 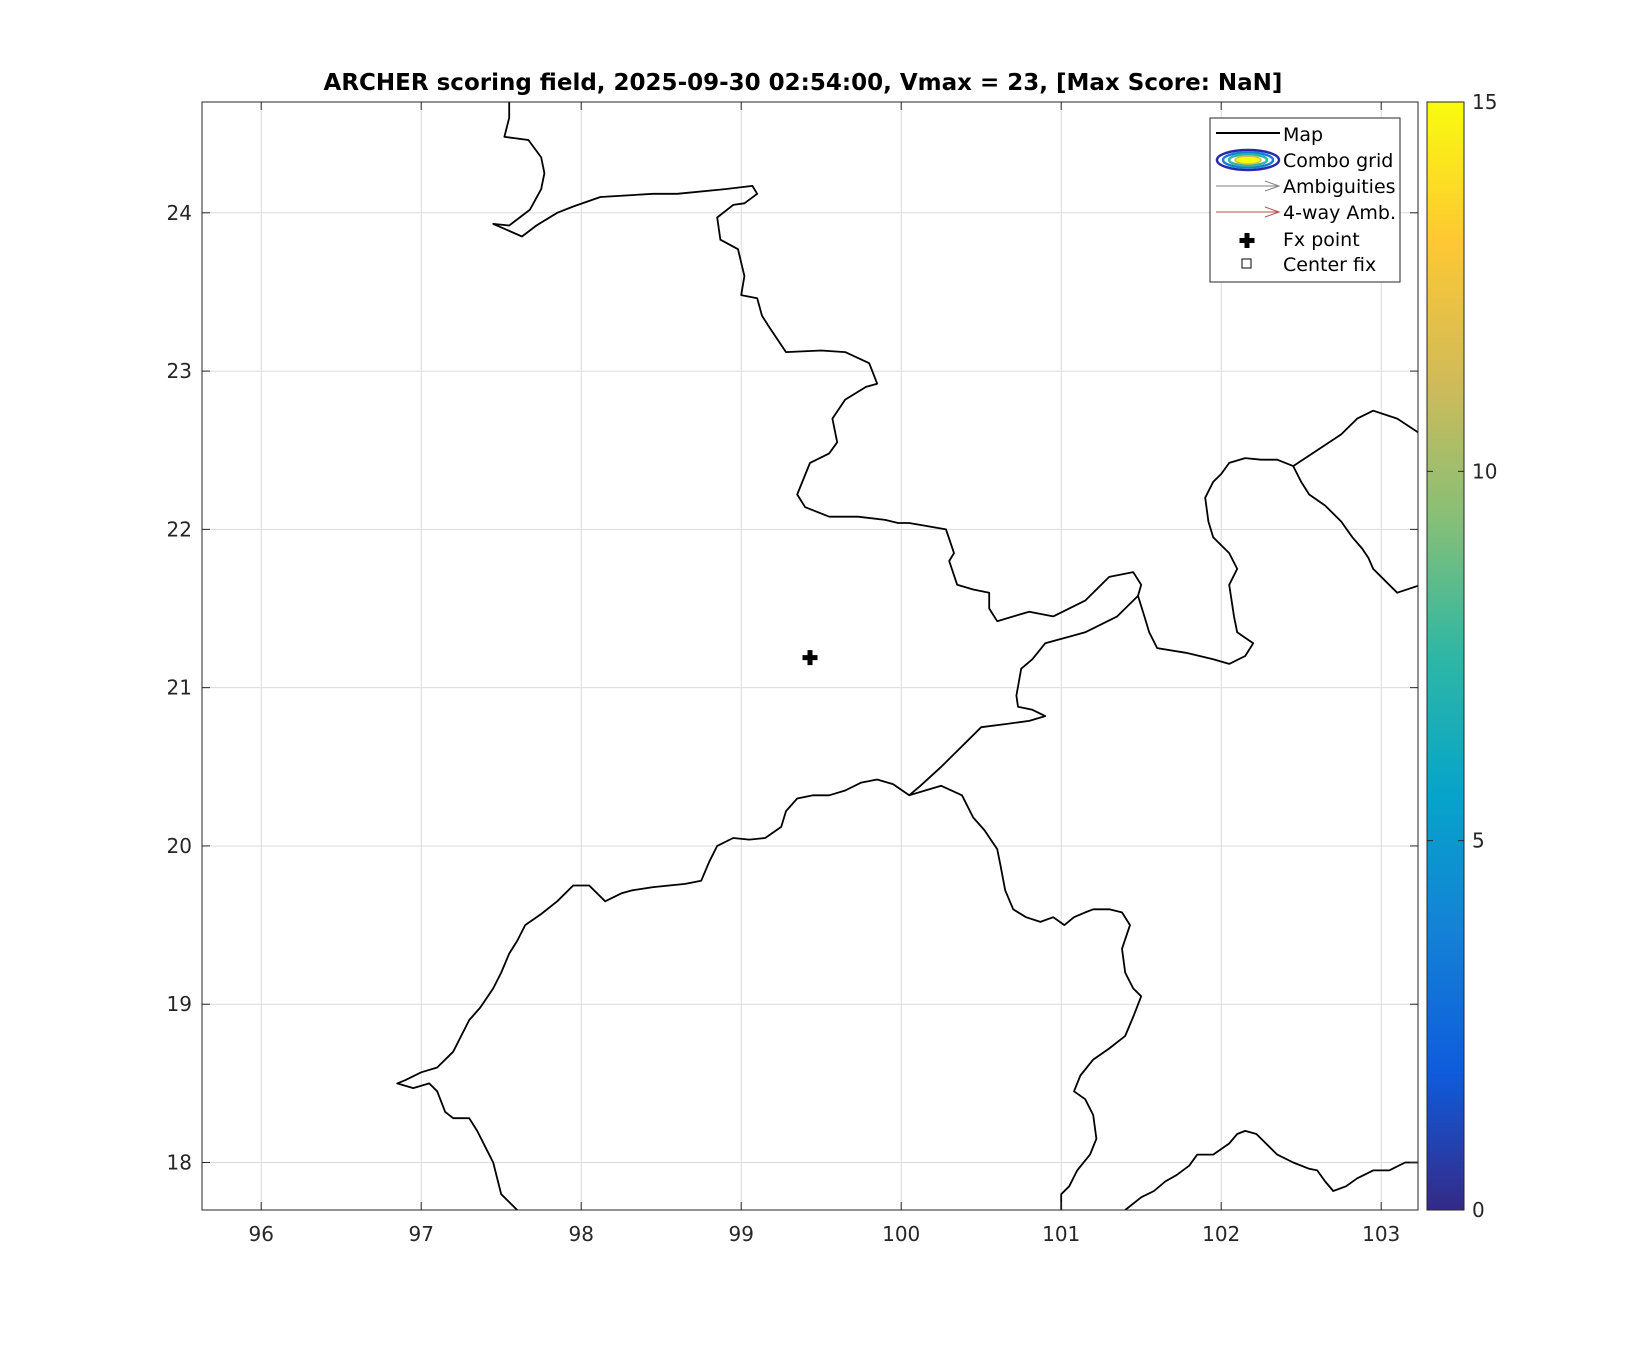 I want to click on y-tick-label: 19, so click(x=179, y=1004).